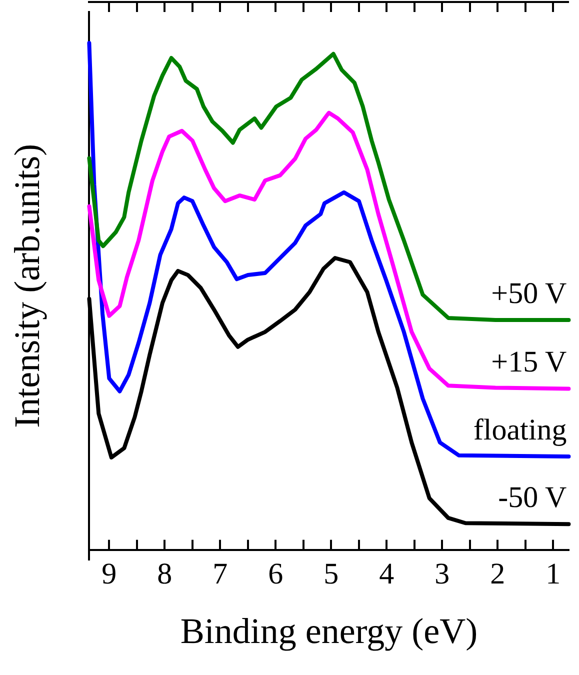 This screenshot has width=579, height=675. What do you see at coordinates (498, 574) in the screenshot?
I see `x-tick-label: 2` at bounding box center [498, 574].